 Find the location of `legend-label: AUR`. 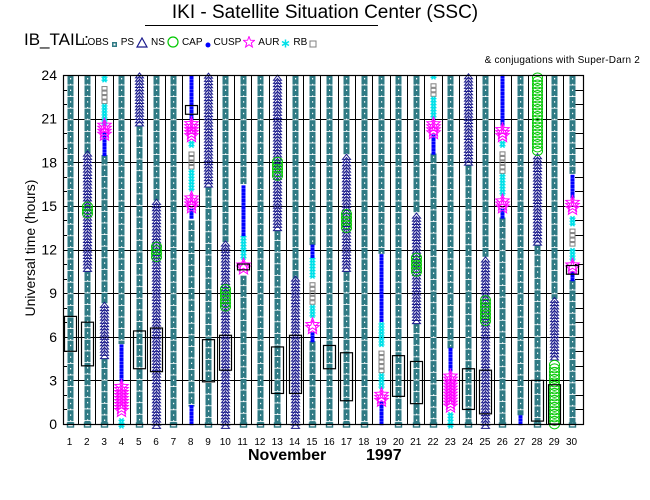

legend-label: AUR is located at coordinates (269, 42).